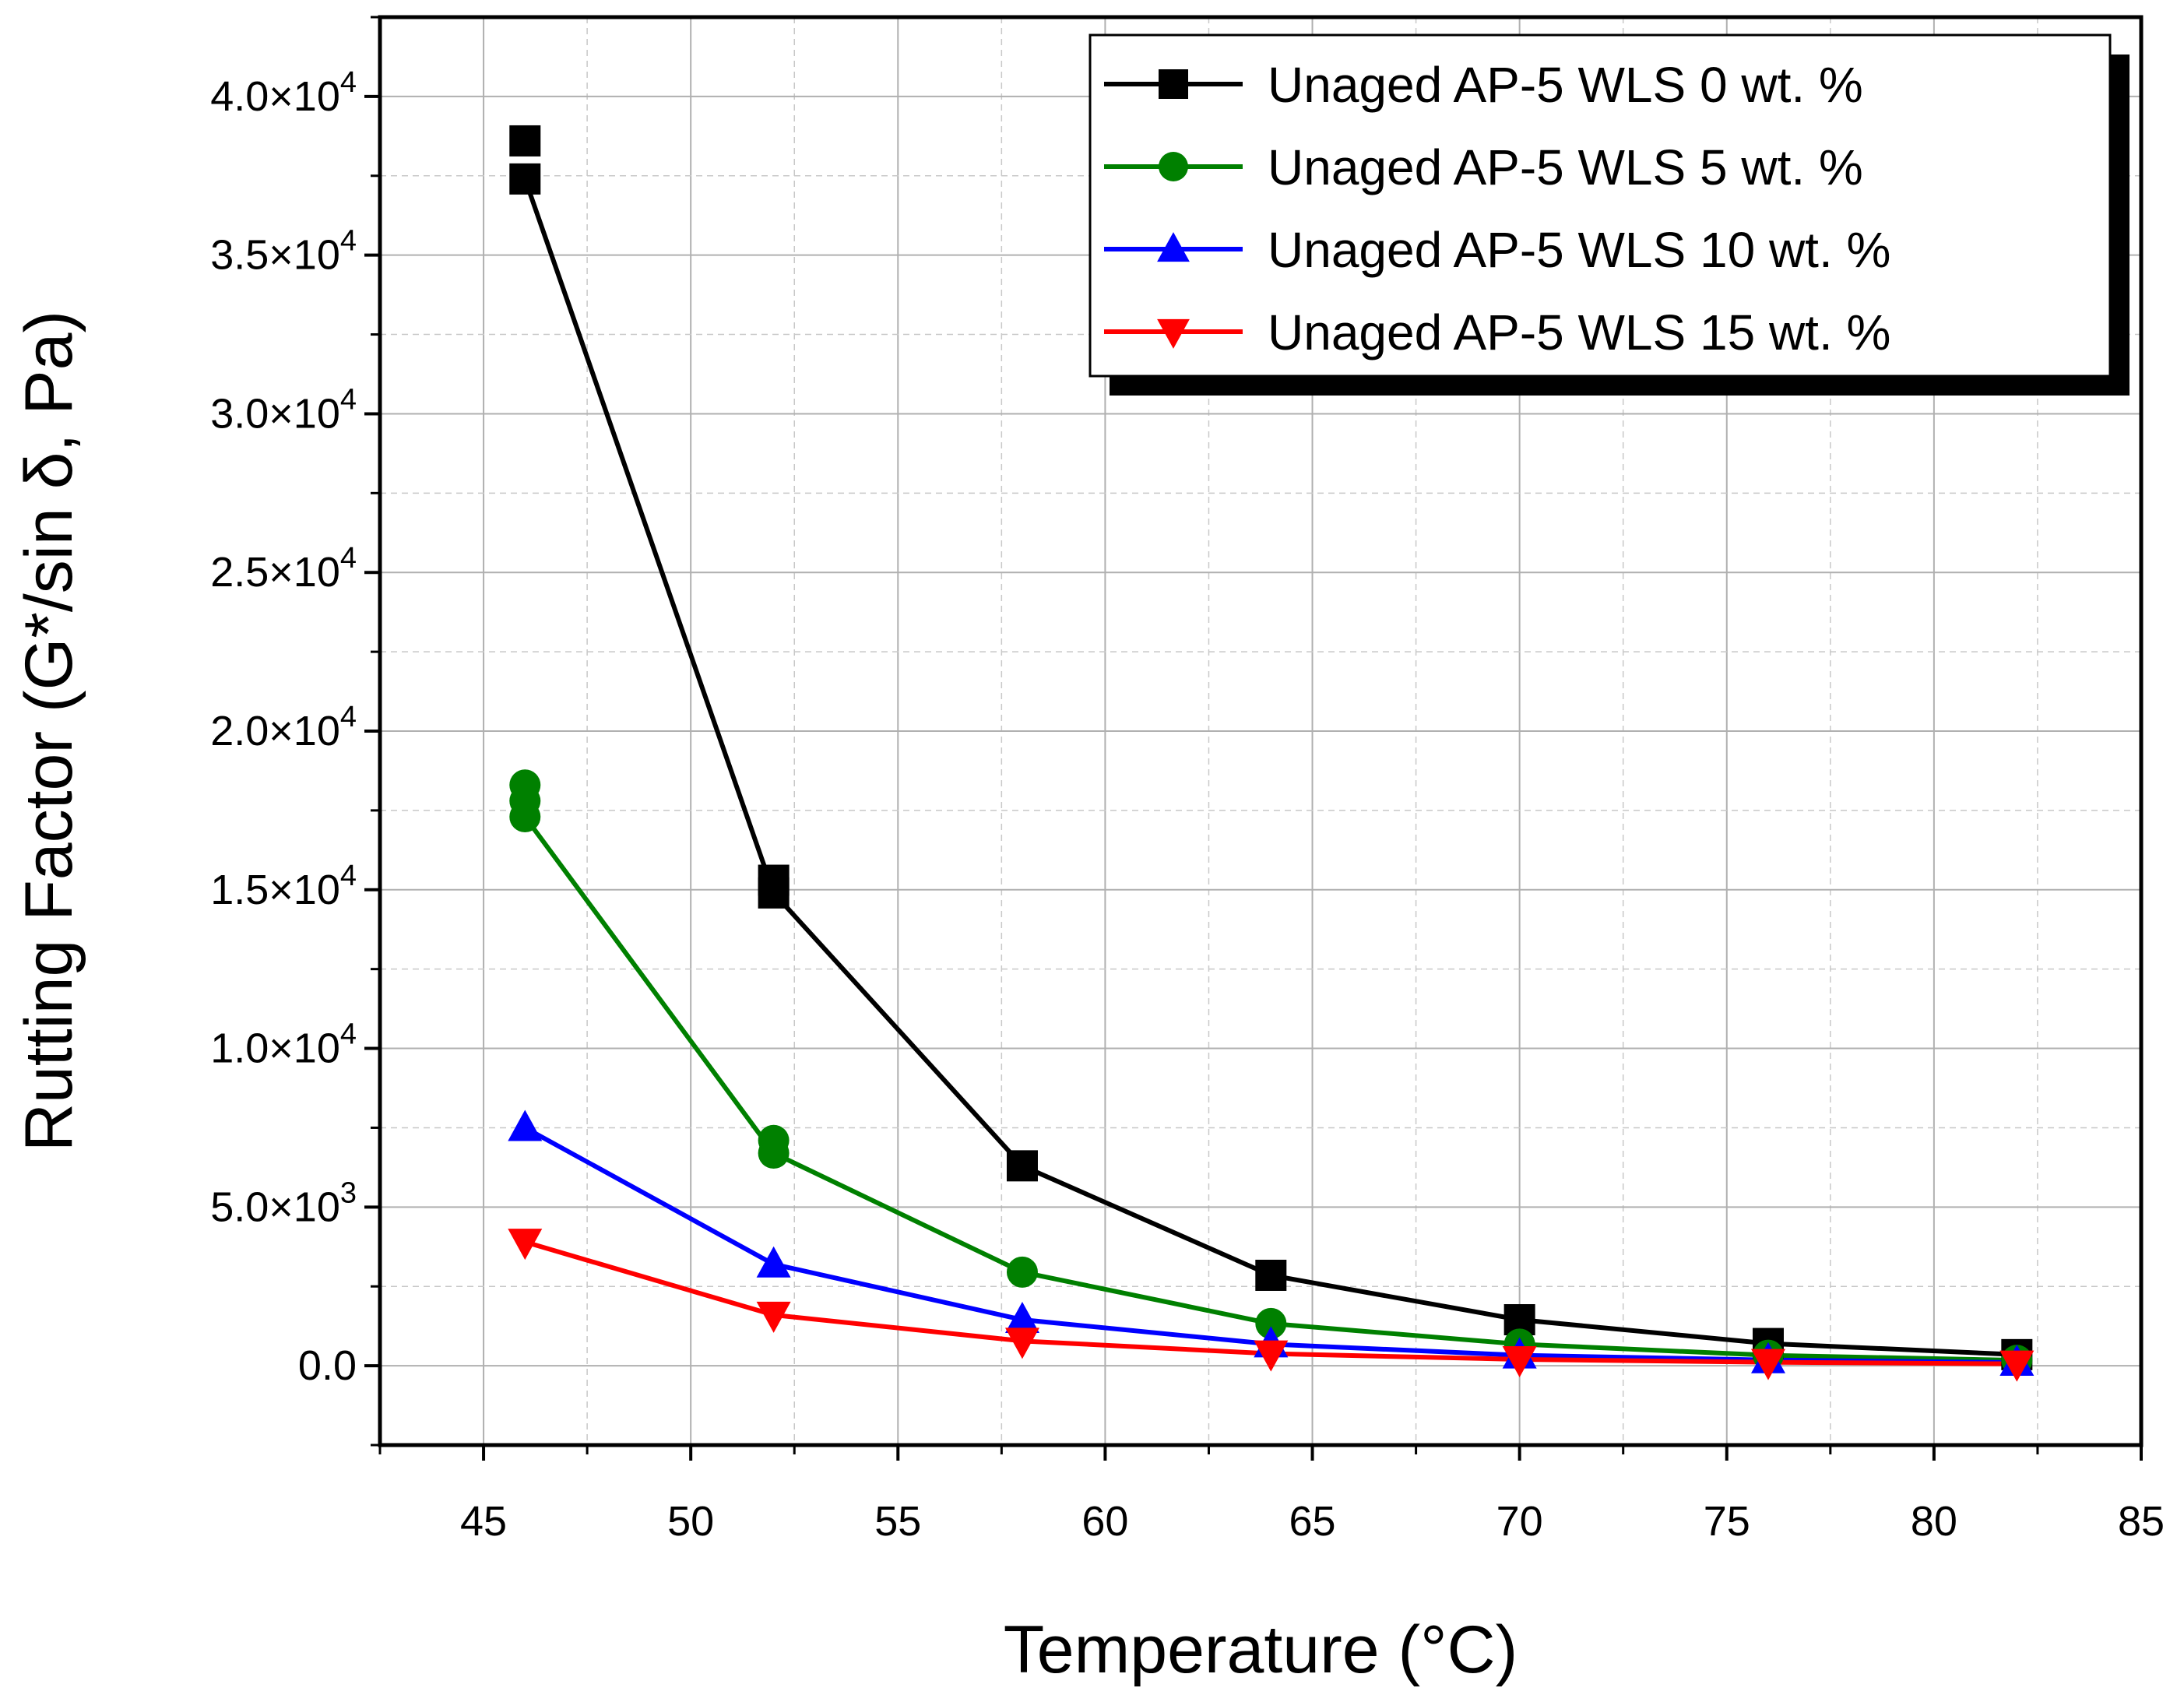 Image resolution: width=2184 pixels, height=1702 pixels. I want to click on x-tick-label: 45, so click(484, 1521).